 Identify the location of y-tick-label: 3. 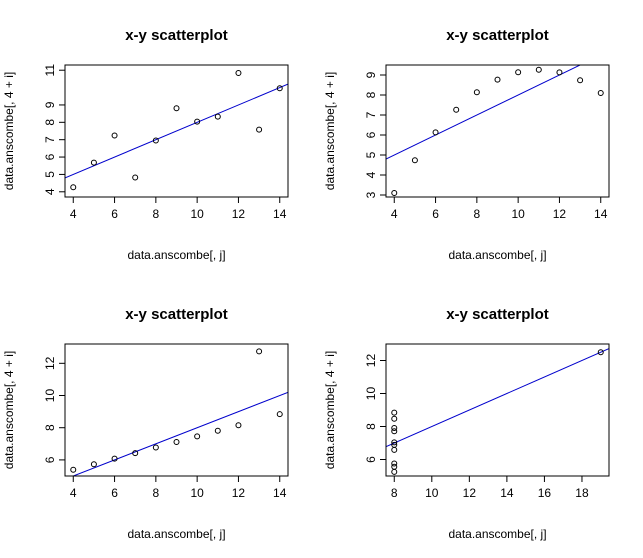
(371, 194).